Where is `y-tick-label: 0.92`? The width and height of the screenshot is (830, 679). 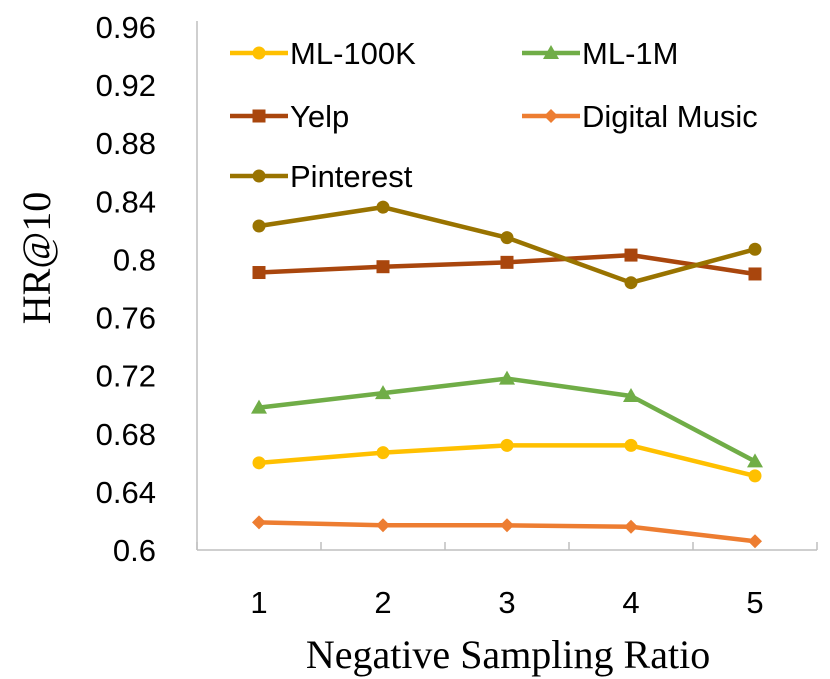
y-tick-label: 0.92 is located at coordinates (126, 85).